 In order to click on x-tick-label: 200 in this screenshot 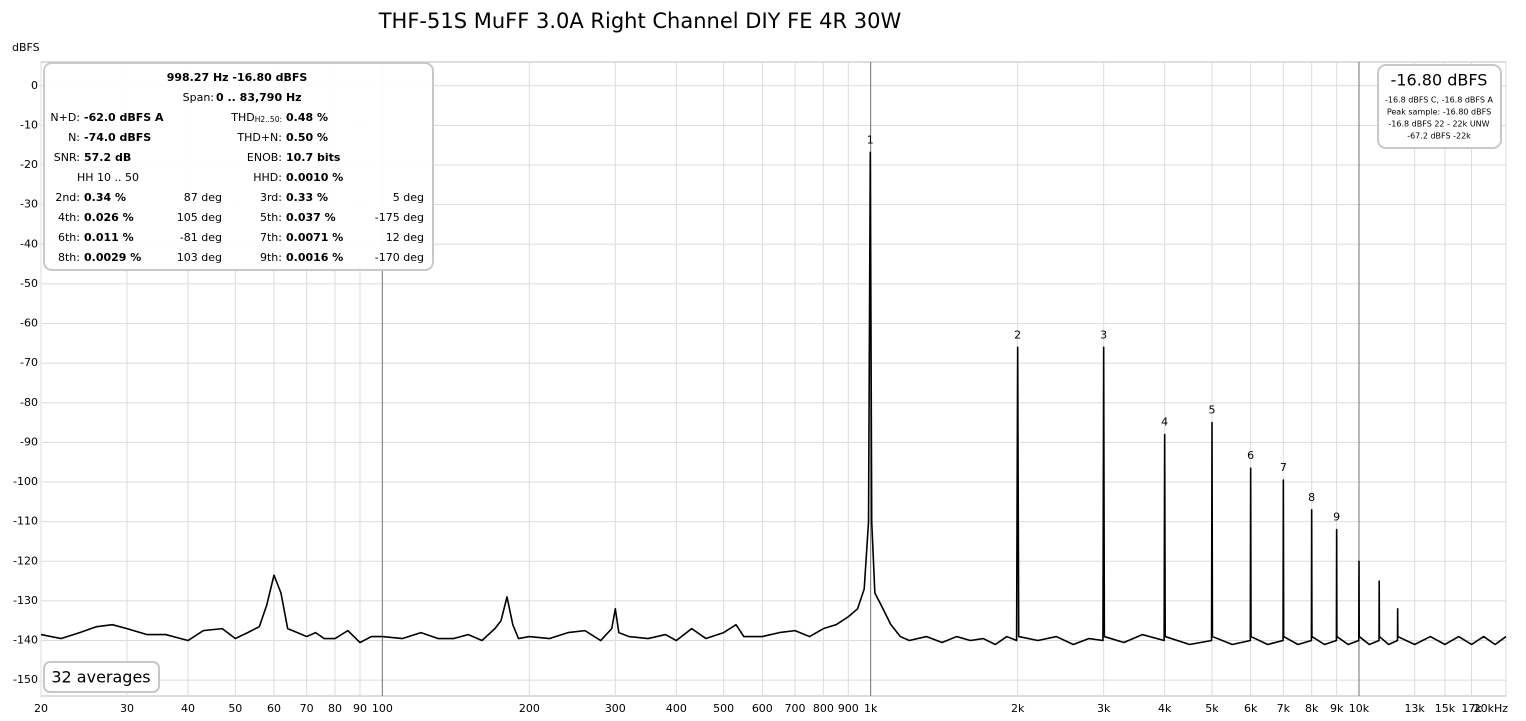, I will do `click(529, 708)`.